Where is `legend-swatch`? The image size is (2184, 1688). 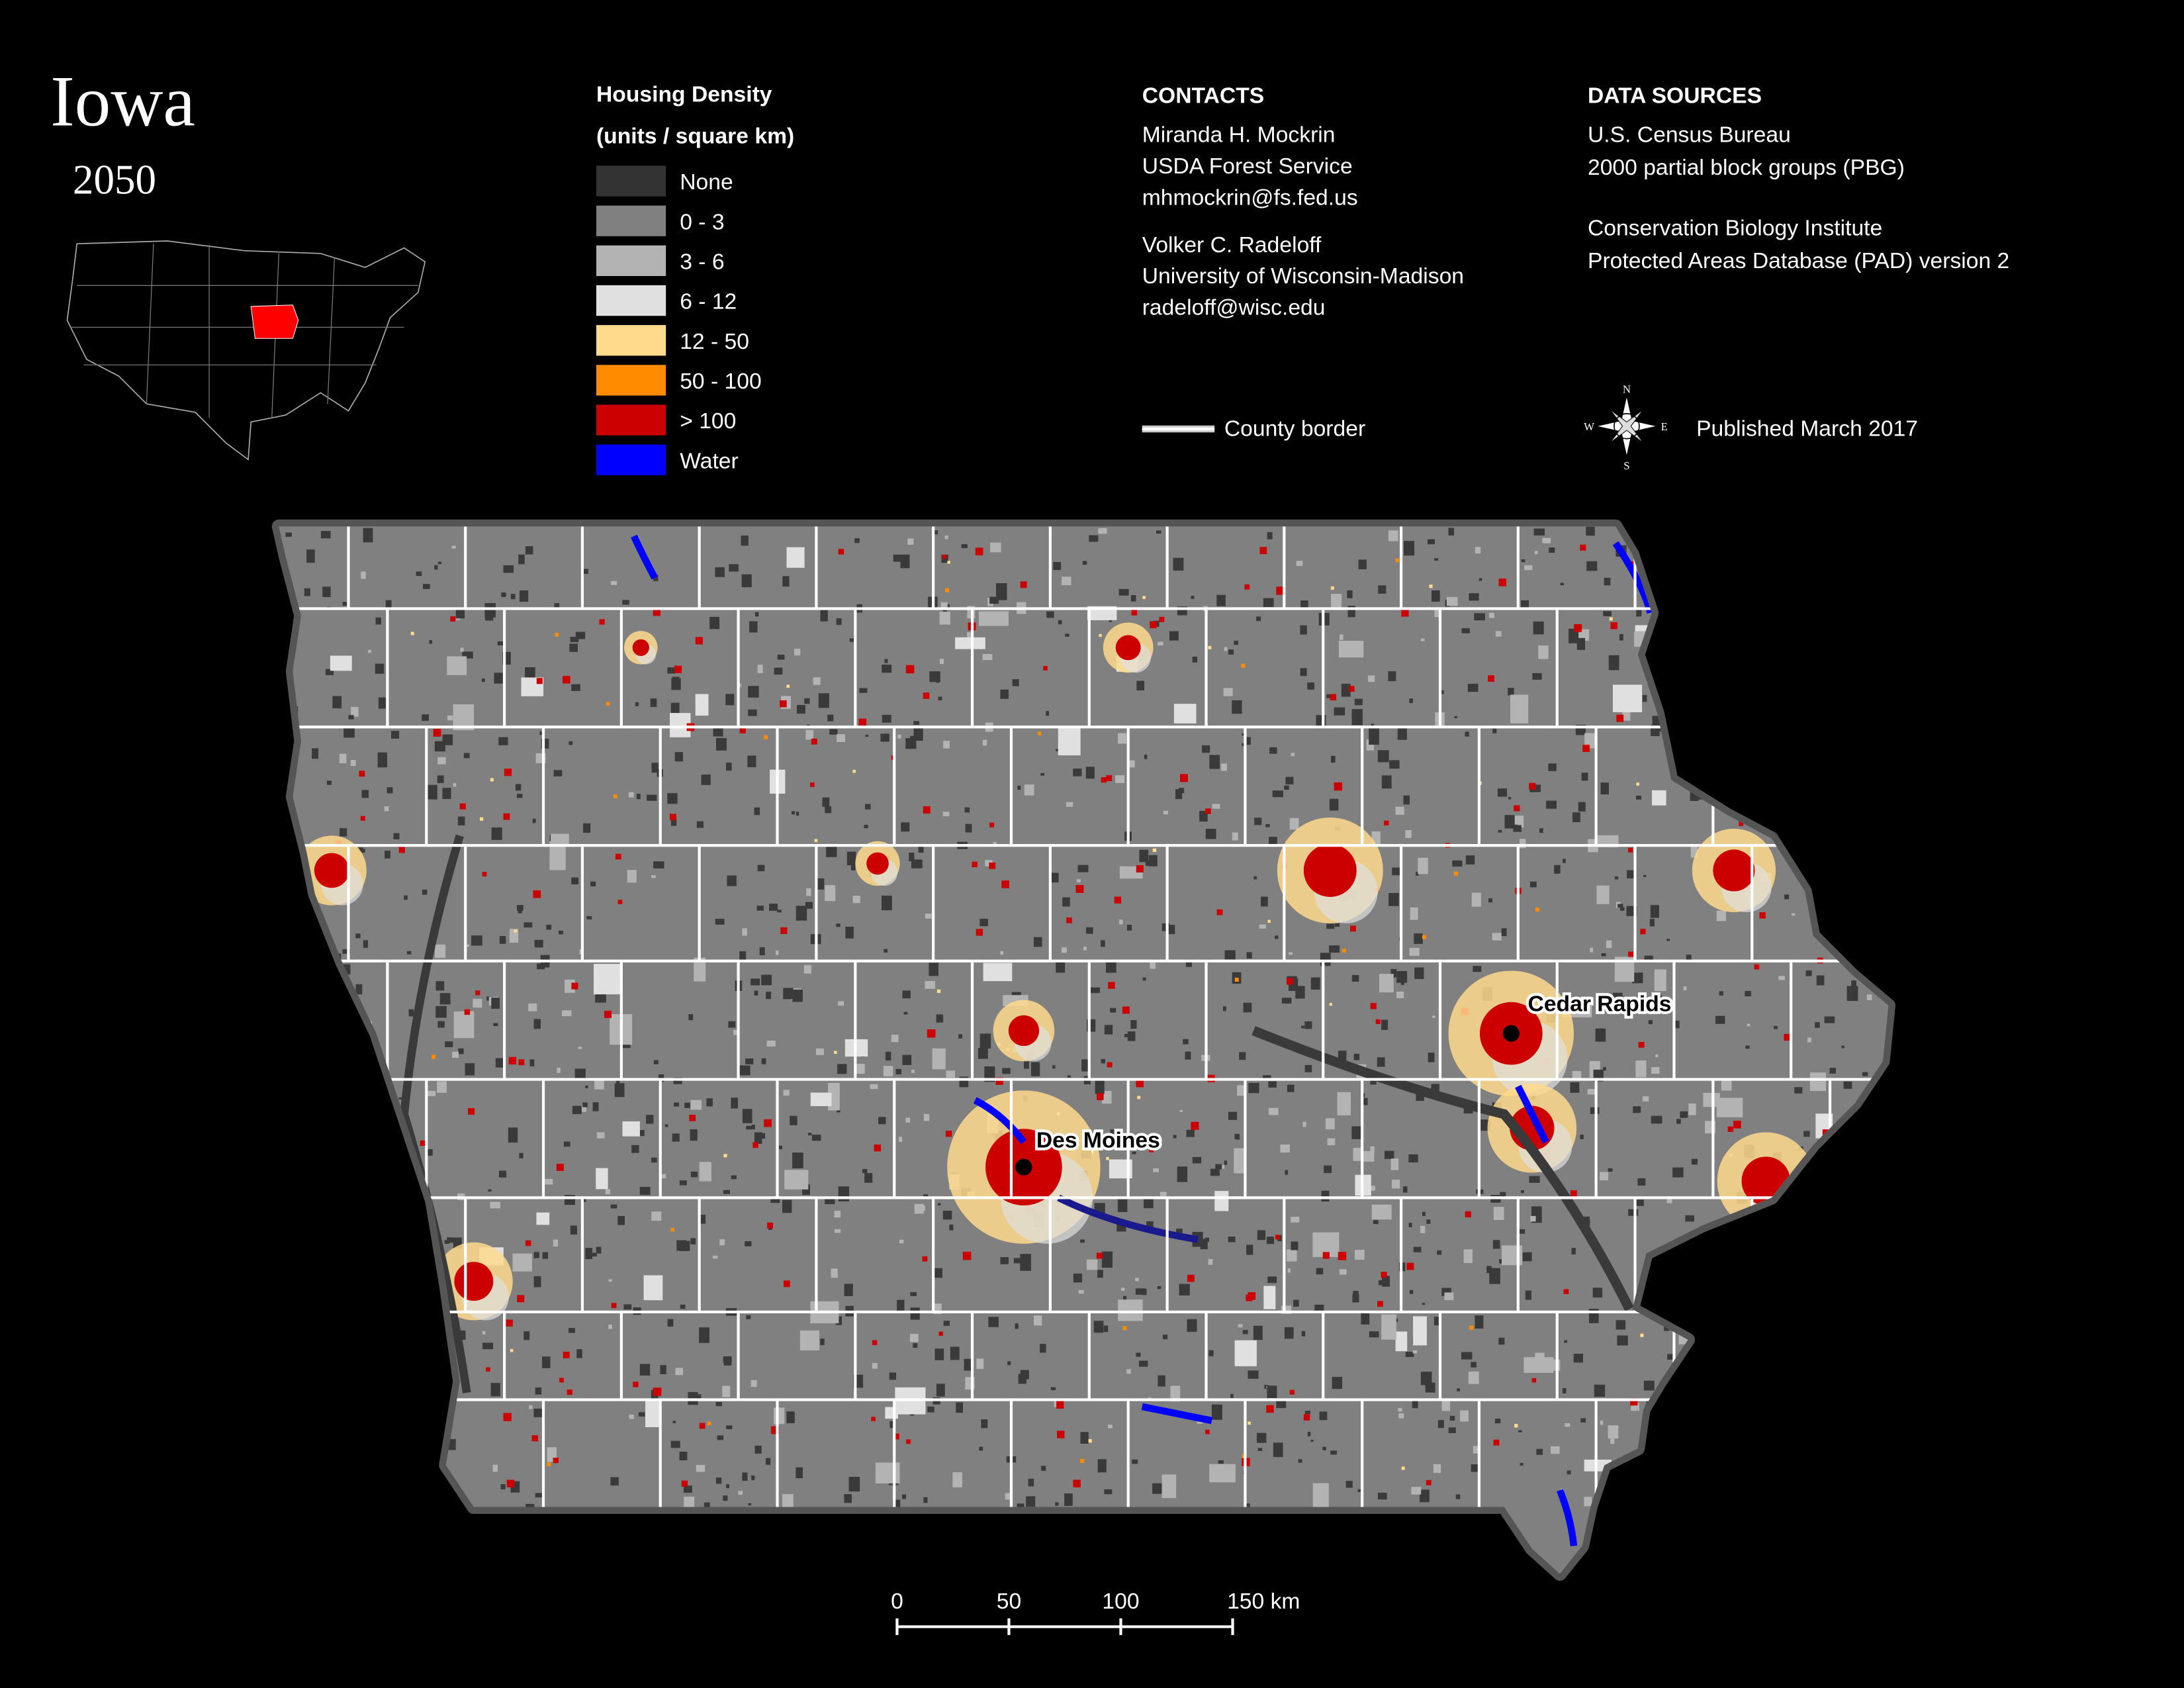 legend-swatch is located at coordinates (631, 420).